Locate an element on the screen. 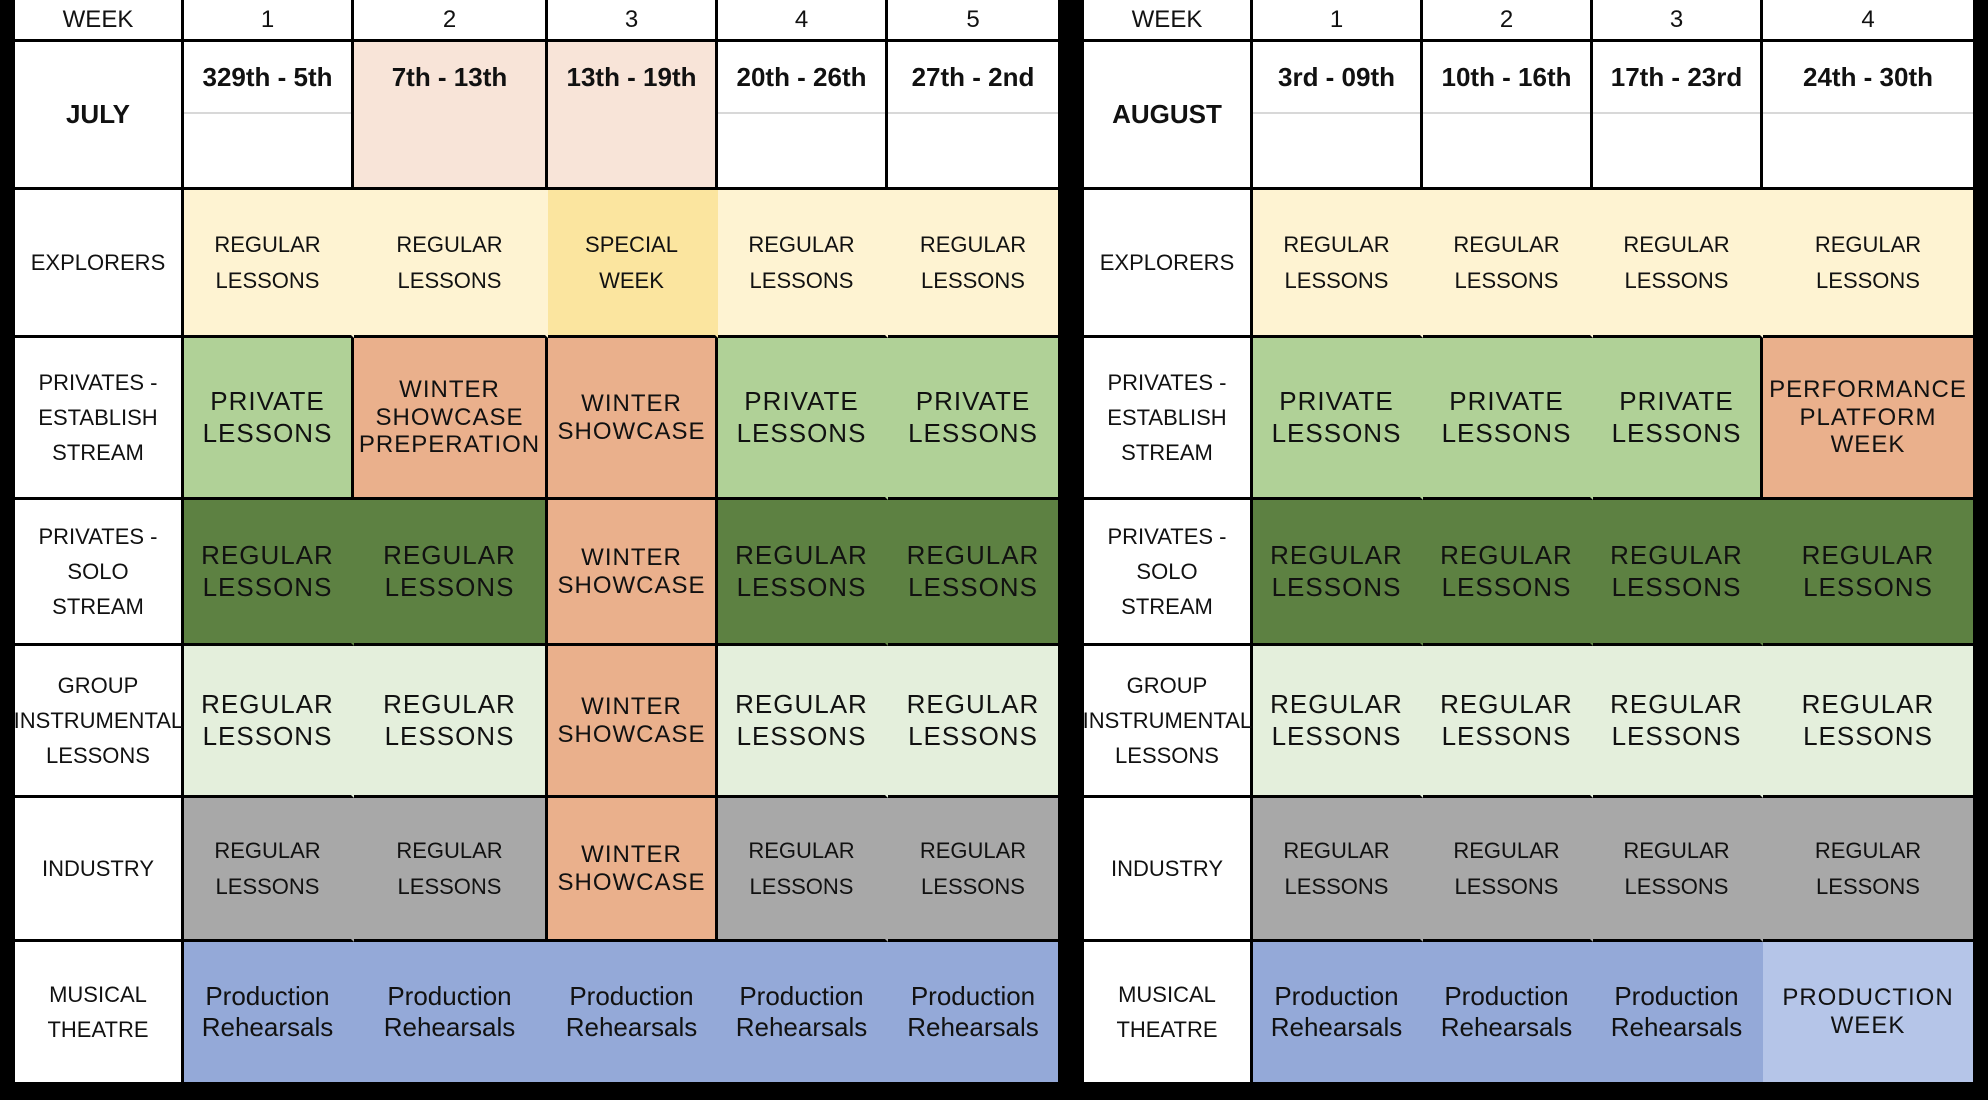  schedule-cell: WINTER SHOWCASE PREPERATION is located at coordinates (451, 419).